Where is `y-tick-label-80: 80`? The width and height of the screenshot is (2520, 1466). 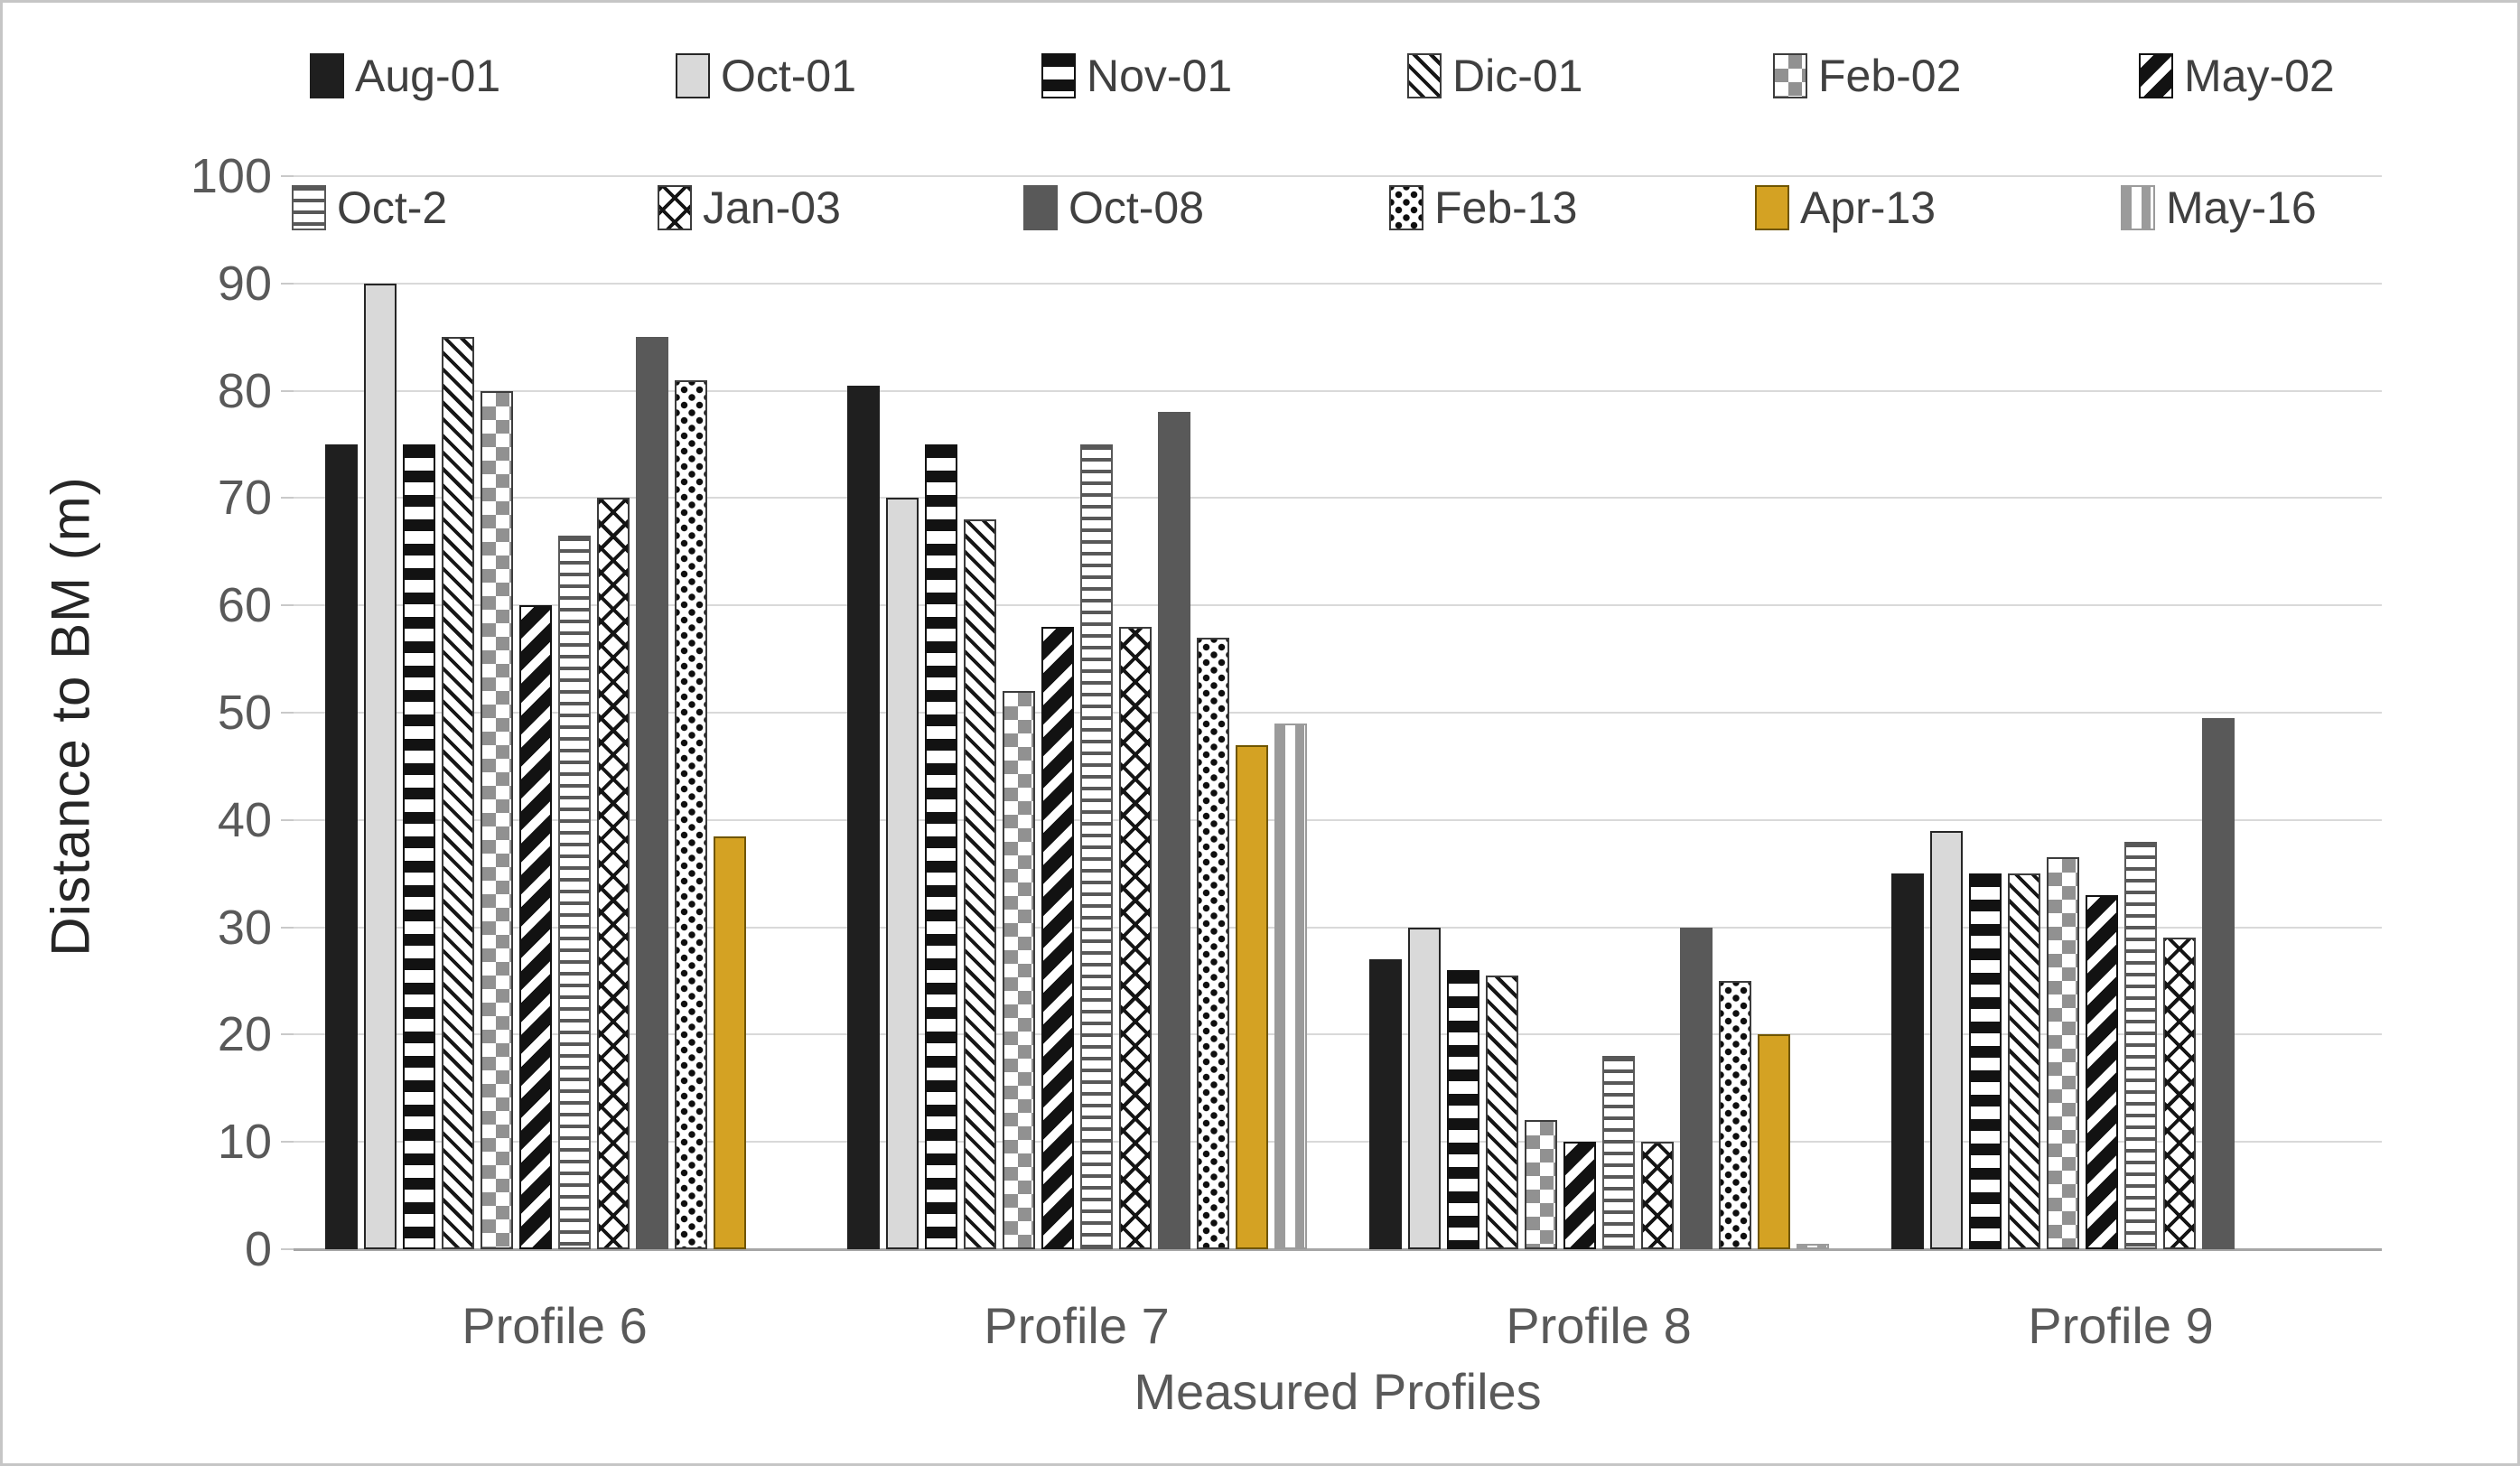
y-tick-label-80: 80 is located at coordinates (245, 390).